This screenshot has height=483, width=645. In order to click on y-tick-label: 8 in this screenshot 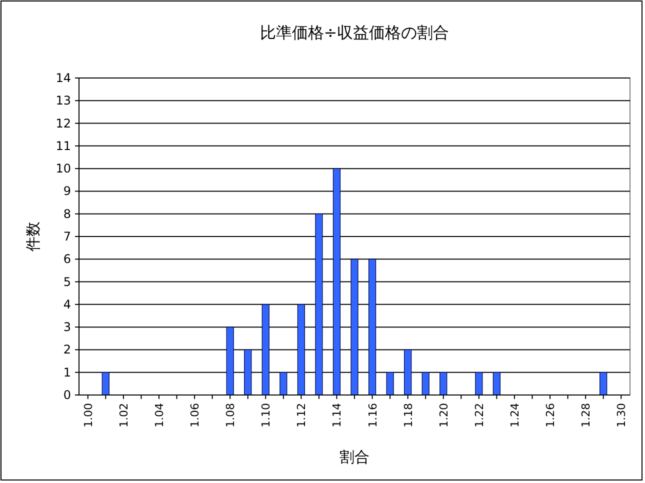, I will do `click(67, 213)`.